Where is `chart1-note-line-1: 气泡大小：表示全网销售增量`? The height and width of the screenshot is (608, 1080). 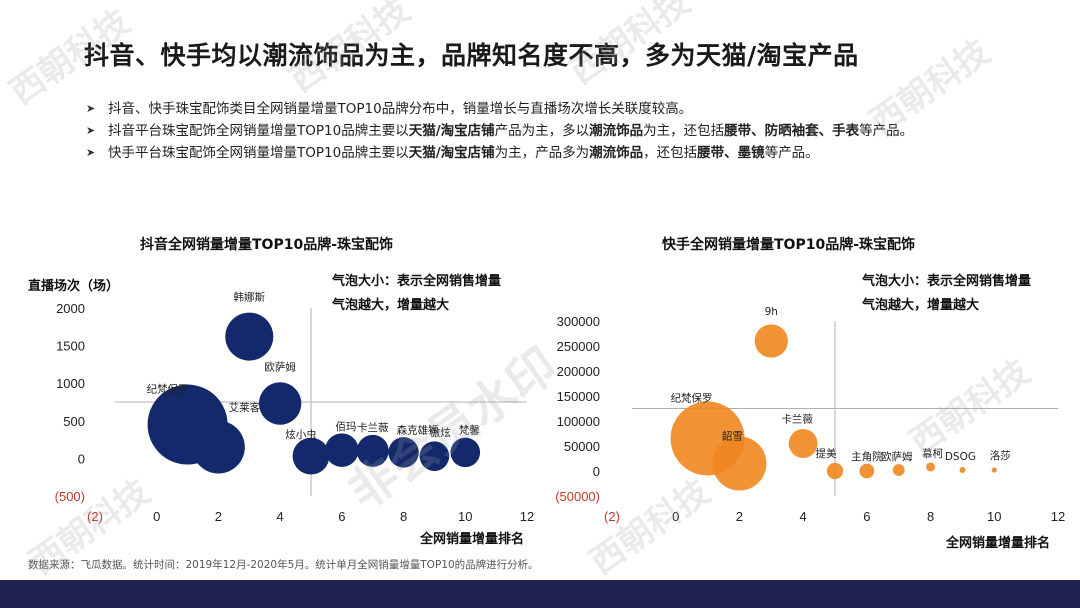
chart1-note-line-1: 气泡大小：表示全网销售增量 is located at coordinates (417, 281).